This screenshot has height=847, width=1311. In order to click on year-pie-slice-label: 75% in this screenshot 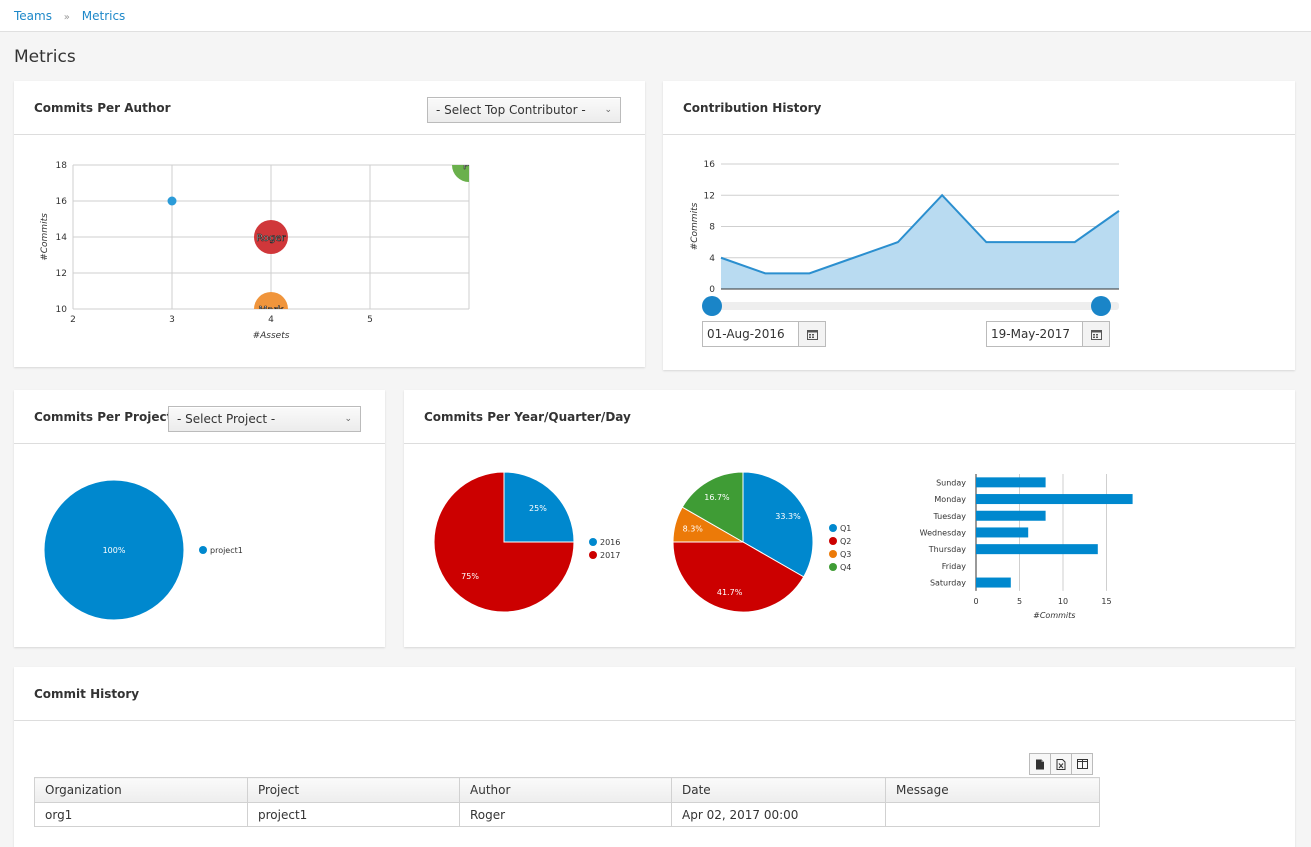, I will do `click(470, 576)`.